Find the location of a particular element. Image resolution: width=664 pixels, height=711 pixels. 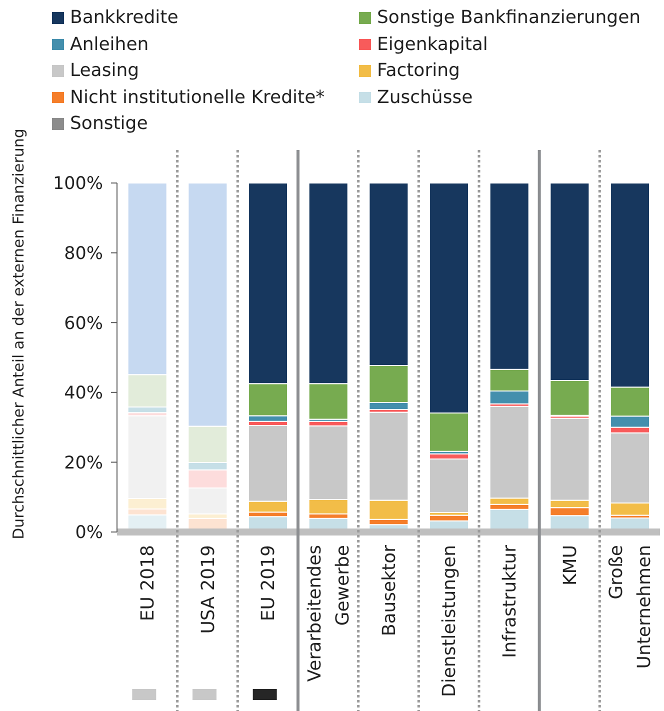

legend-label: Leasing is located at coordinates (105, 71).